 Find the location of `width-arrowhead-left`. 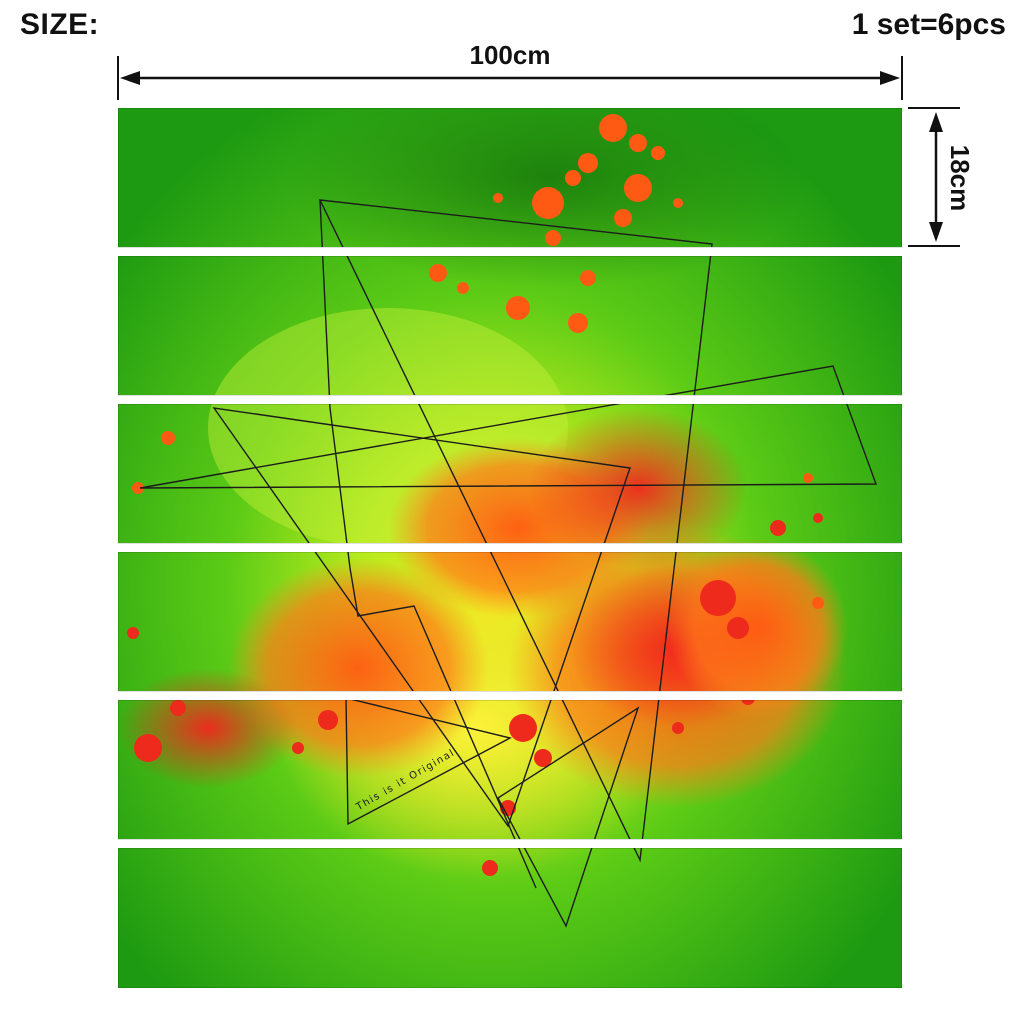

width-arrowhead-left is located at coordinates (130, 78).